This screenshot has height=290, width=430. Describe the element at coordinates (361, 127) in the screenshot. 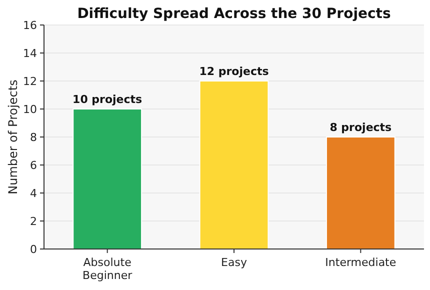

I see `data-label: 8 projects` at that location.